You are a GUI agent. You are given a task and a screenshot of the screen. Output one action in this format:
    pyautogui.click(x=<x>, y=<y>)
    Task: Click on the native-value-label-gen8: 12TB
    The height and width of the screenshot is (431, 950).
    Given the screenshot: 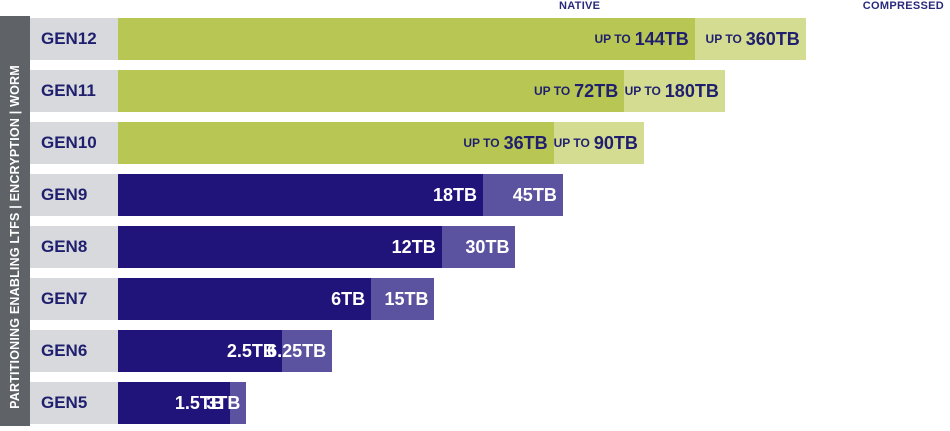 What is the action you would take?
    pyautogui.click(x=413, y=246)
    